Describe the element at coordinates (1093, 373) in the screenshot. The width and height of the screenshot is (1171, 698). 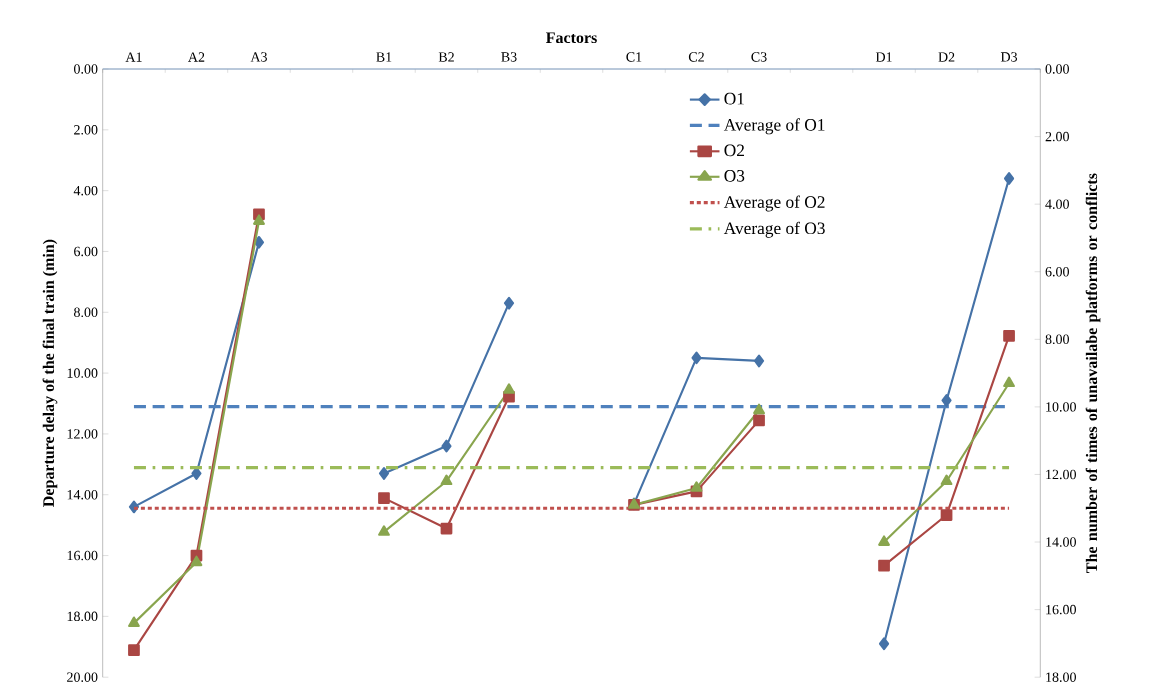
I see `y2-axis-title: The number of times of unavailabe platforms or conflicts` at that location.